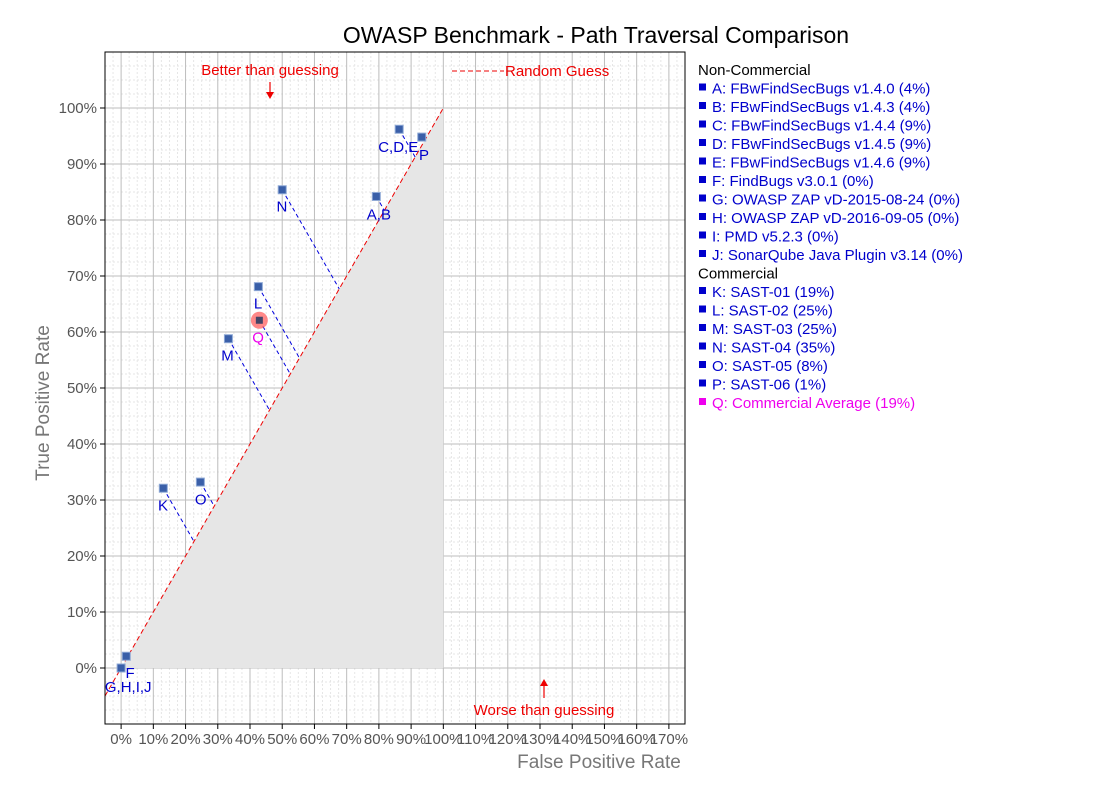 Image resolution: width=1120 pixels, height=805 pixels. Describe the element at coordinates (259, 320) in the screenshot. I see `average-point-marker` at that location.